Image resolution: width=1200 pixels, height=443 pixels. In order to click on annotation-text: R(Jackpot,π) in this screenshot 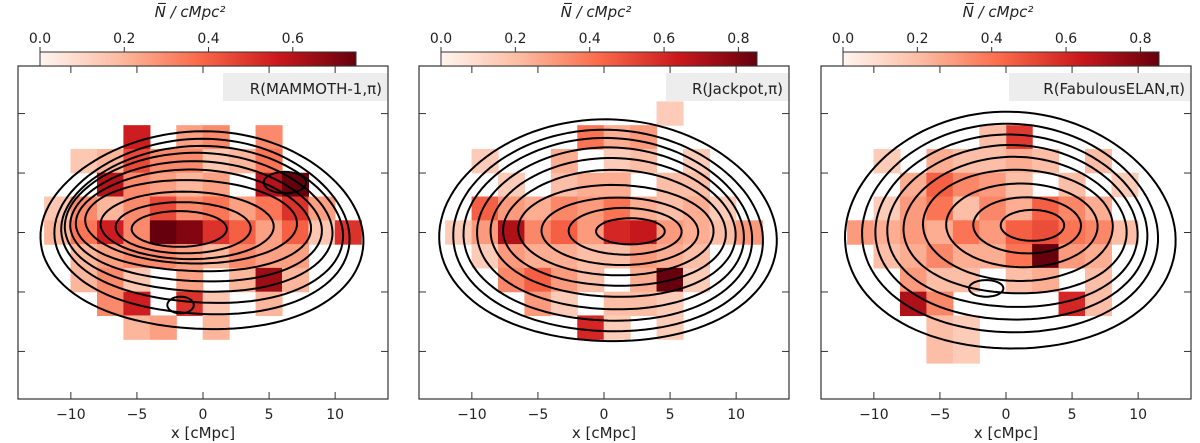, I will do `click(737, 89)`.